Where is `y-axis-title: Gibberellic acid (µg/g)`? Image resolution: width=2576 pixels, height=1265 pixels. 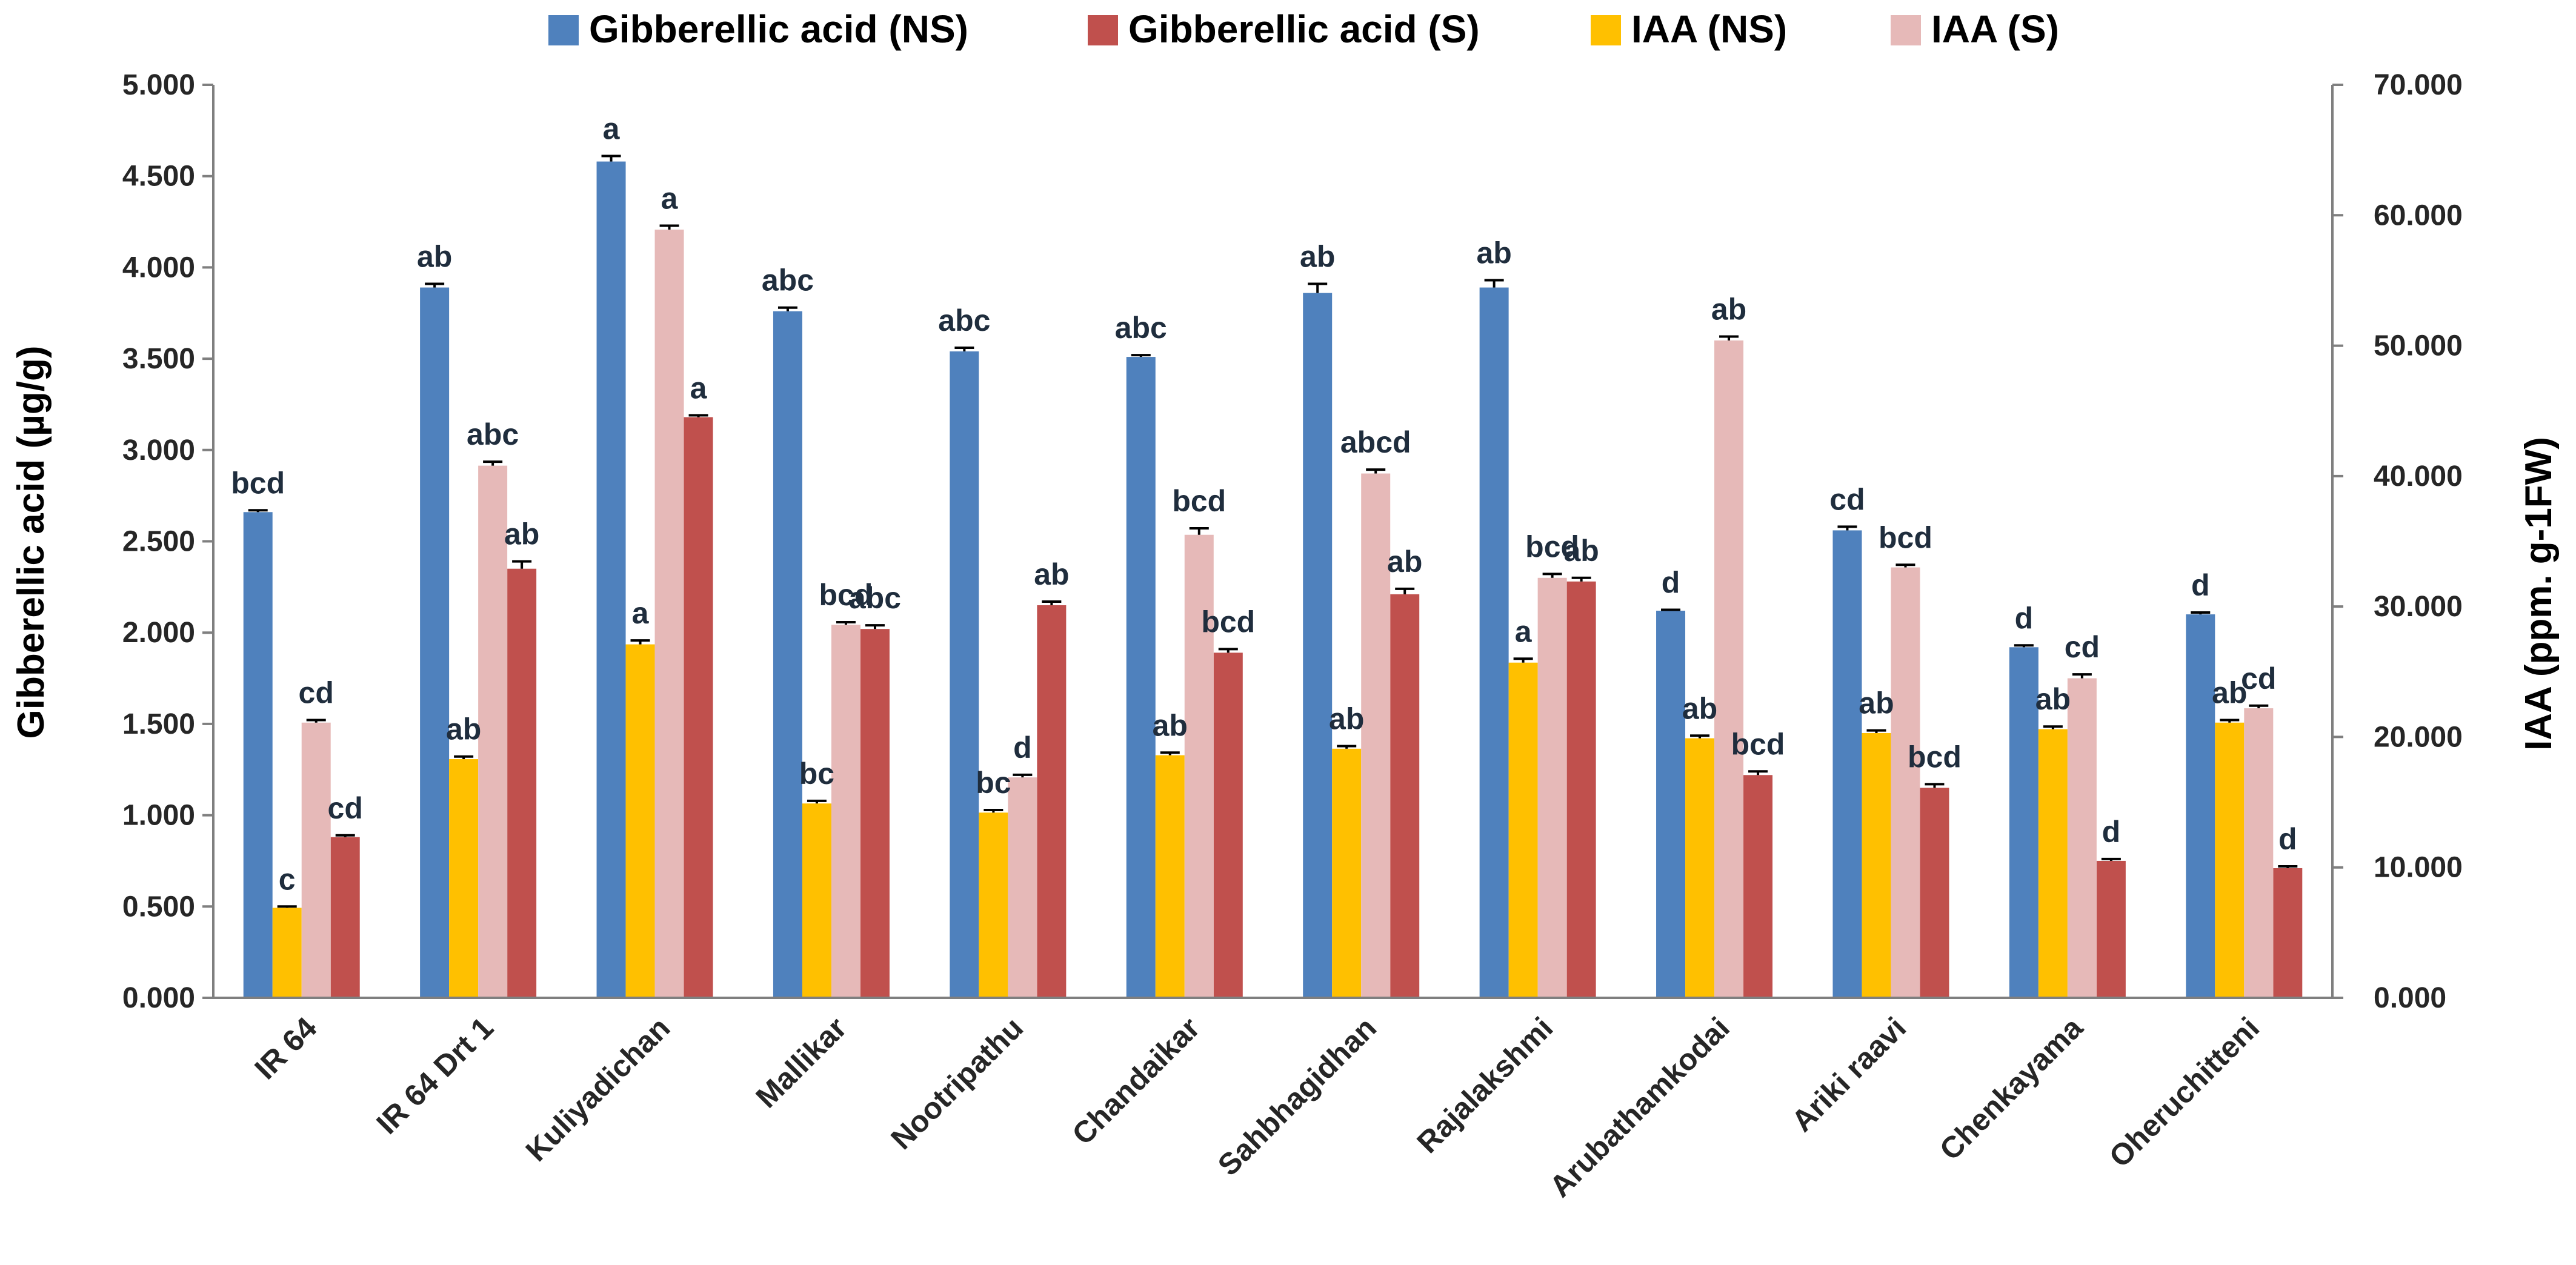
y-axis-title: Gibberellic acid (µg/g) is located at coordinates (31, 542).